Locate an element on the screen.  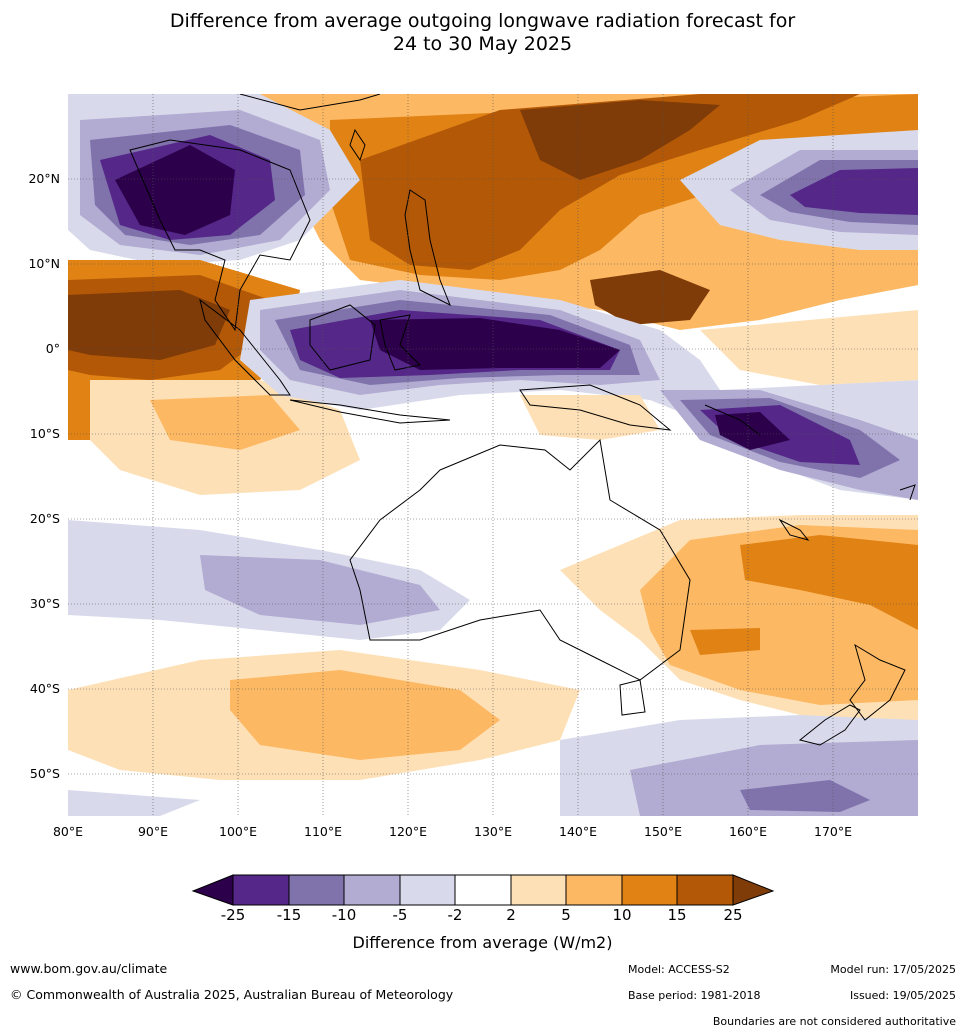
bom-url-link: www.bom.gov.au/climate is located at coordinates (89, 968).